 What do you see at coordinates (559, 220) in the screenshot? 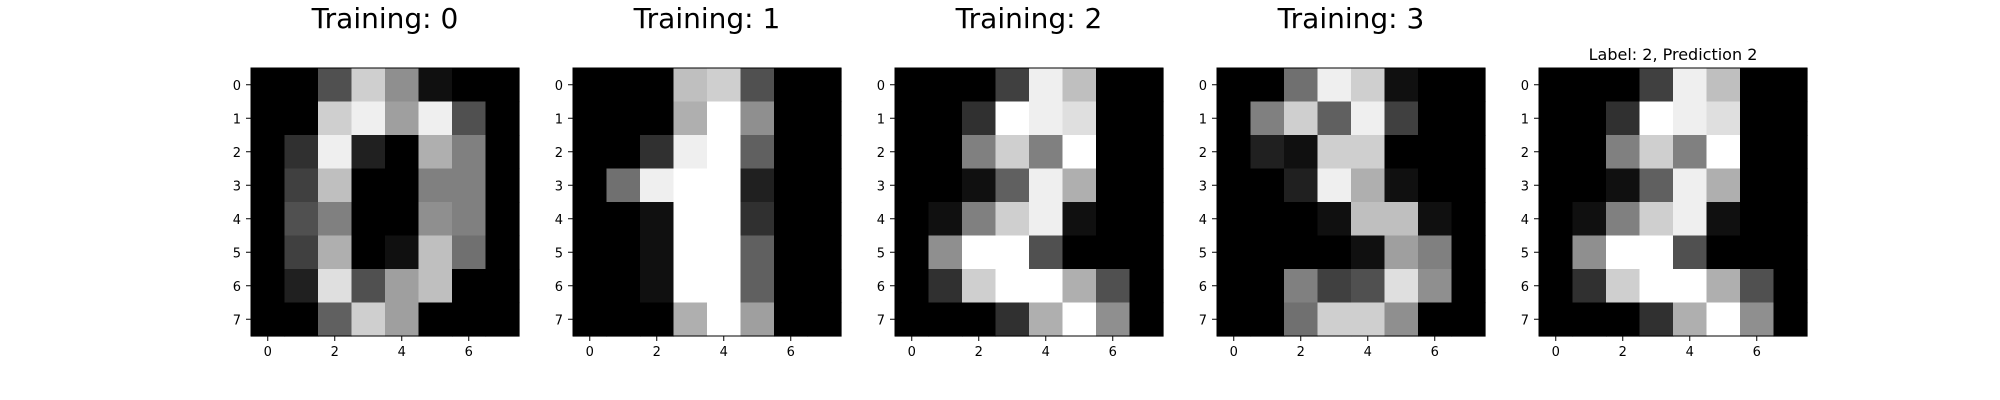
I see `y-tick-label: 4` at bounding box center [559, 220].